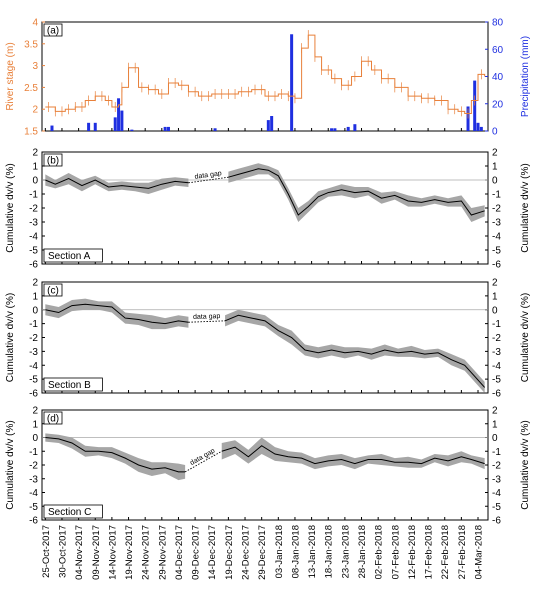 The width and height of the screenshot is (544, 599). I want to click on x-tick-label: 19-Nov-2017, so click(129, 552).